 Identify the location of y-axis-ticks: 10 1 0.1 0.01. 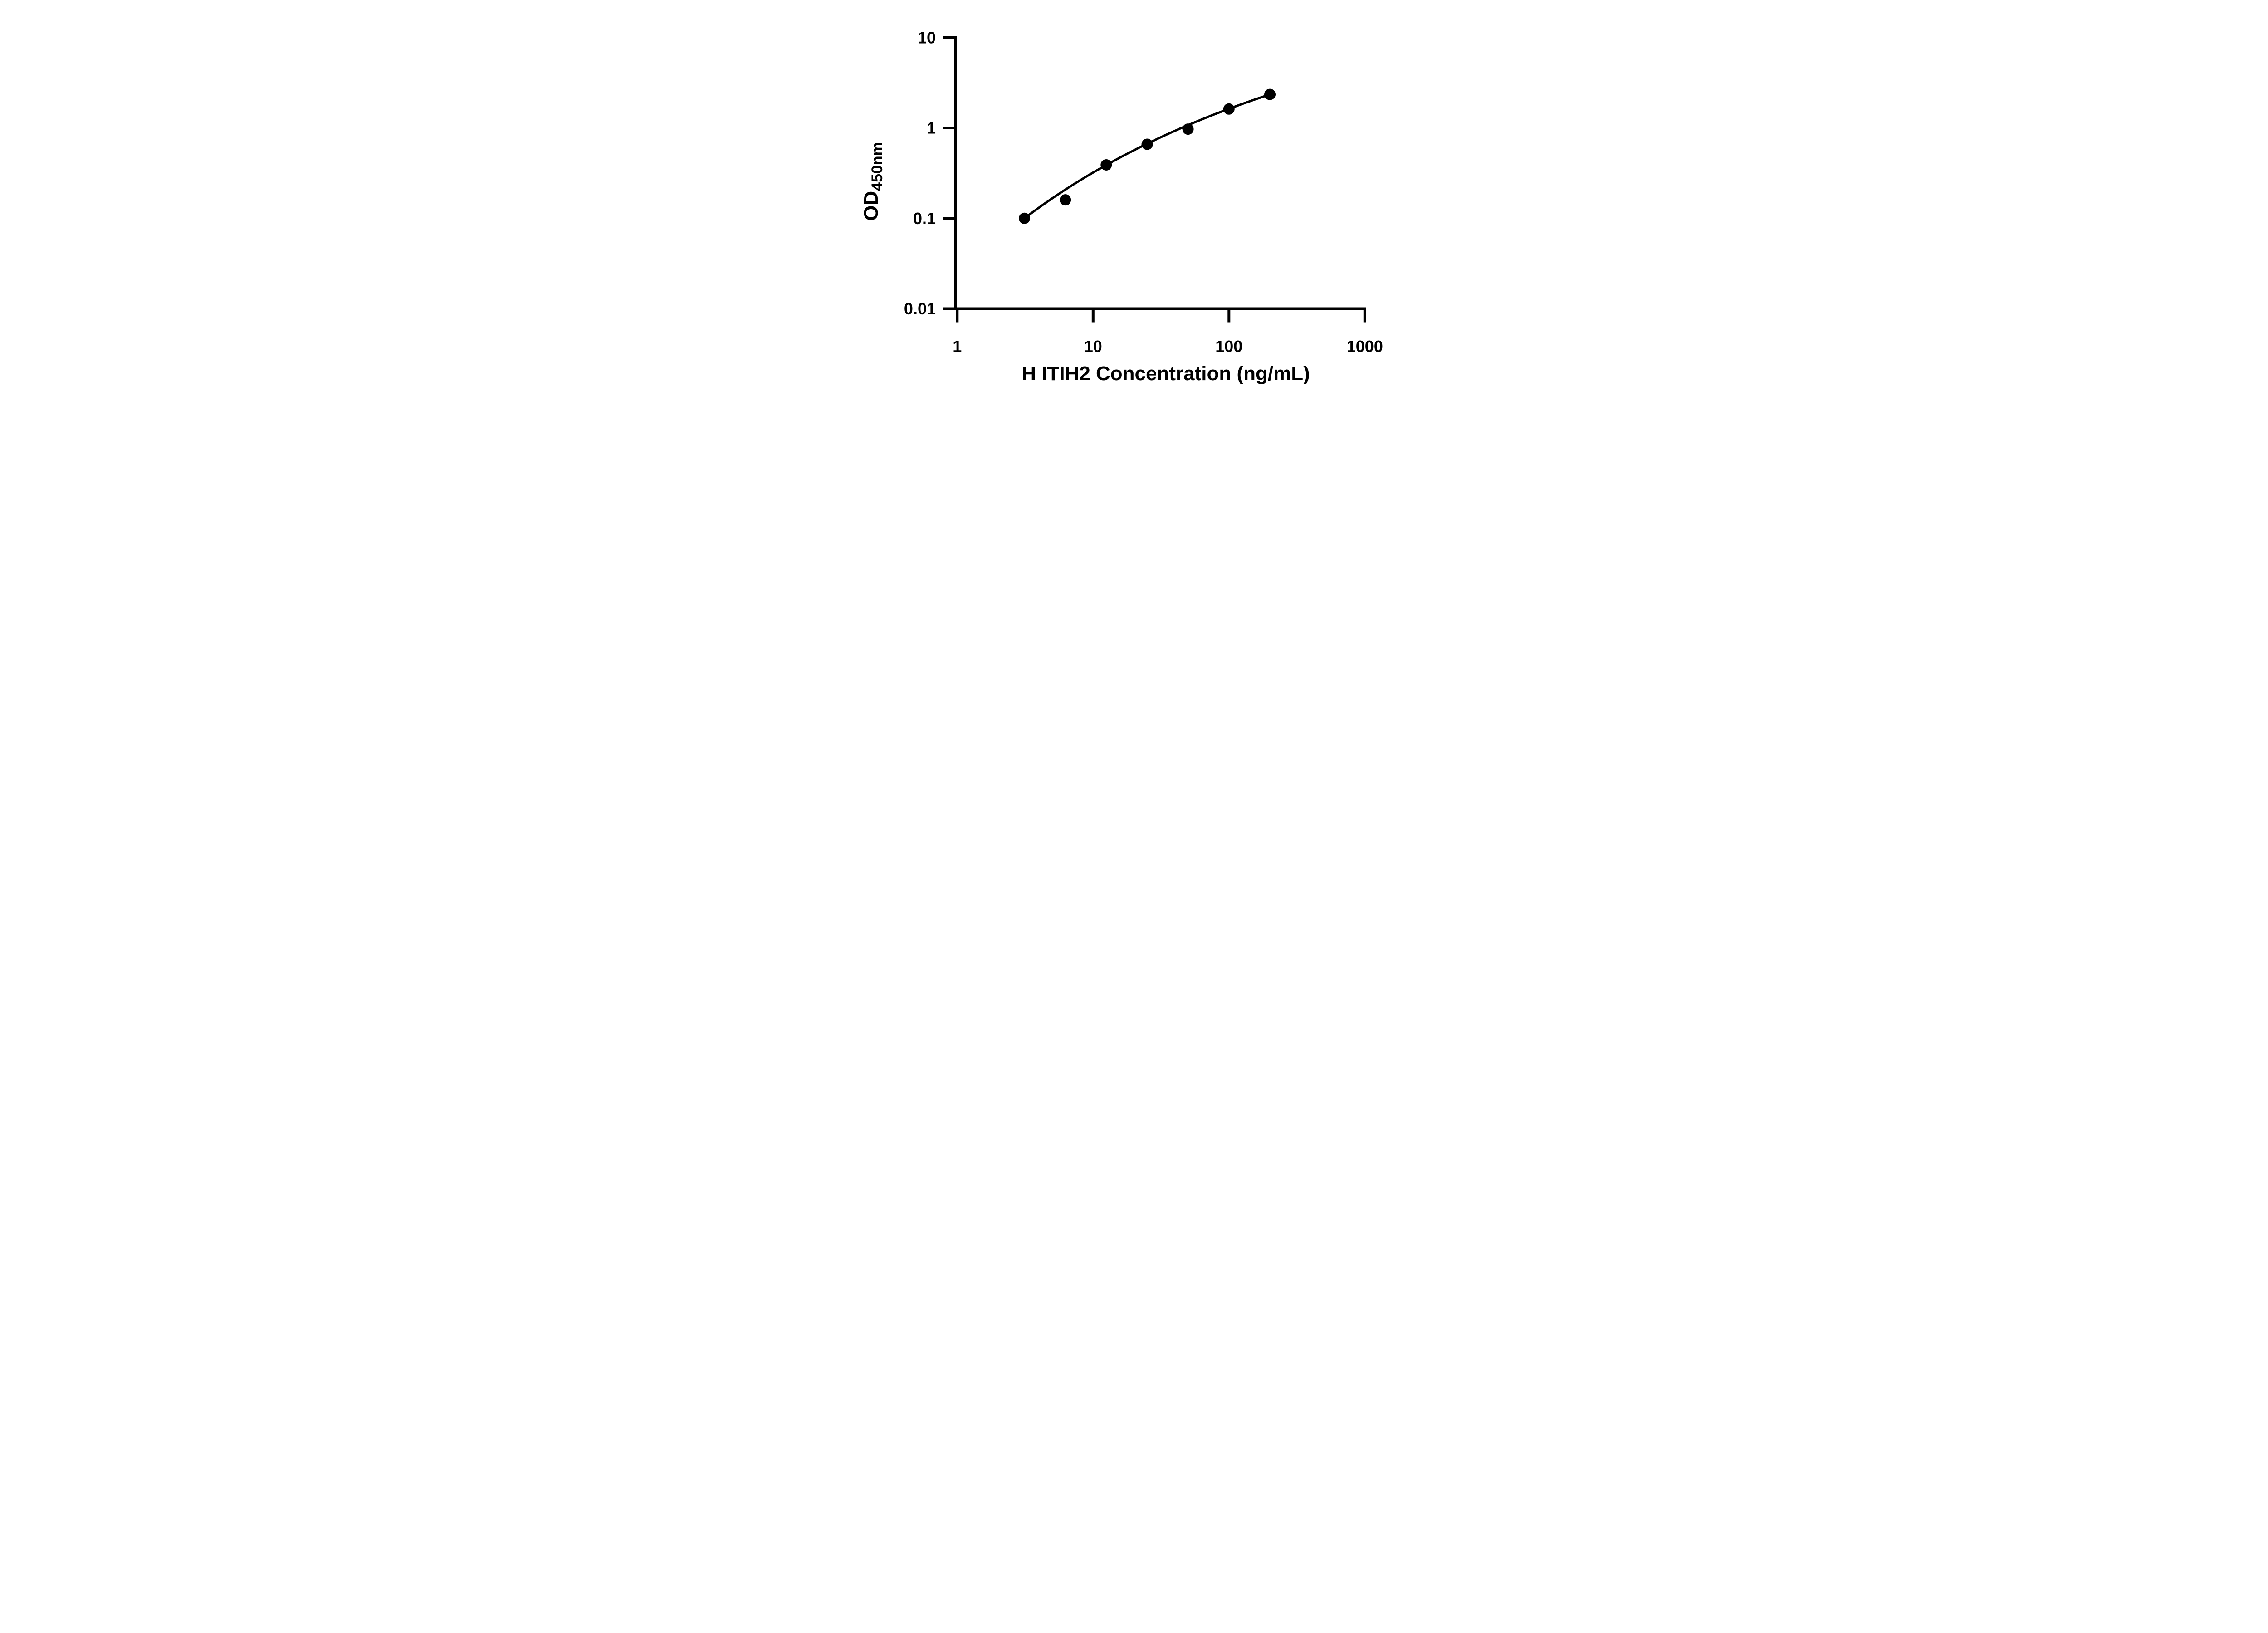
(930, 173).